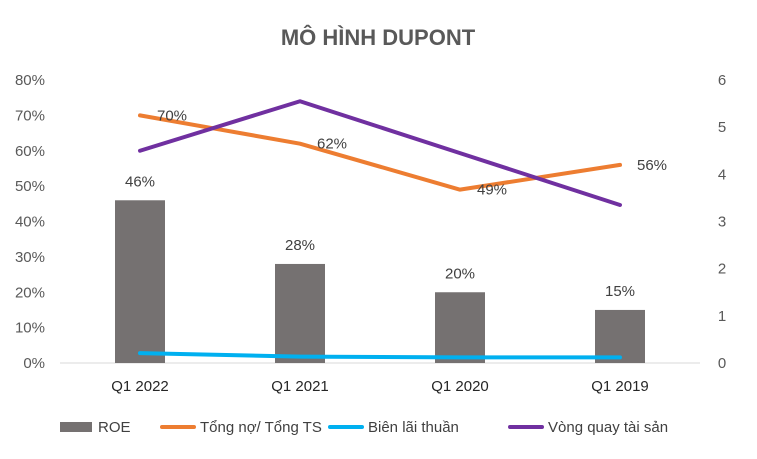  What do you see at coordinates (30, 257) in the screenshot?
I see `left-tick-label: 30%` at bounding box center [30, 257].